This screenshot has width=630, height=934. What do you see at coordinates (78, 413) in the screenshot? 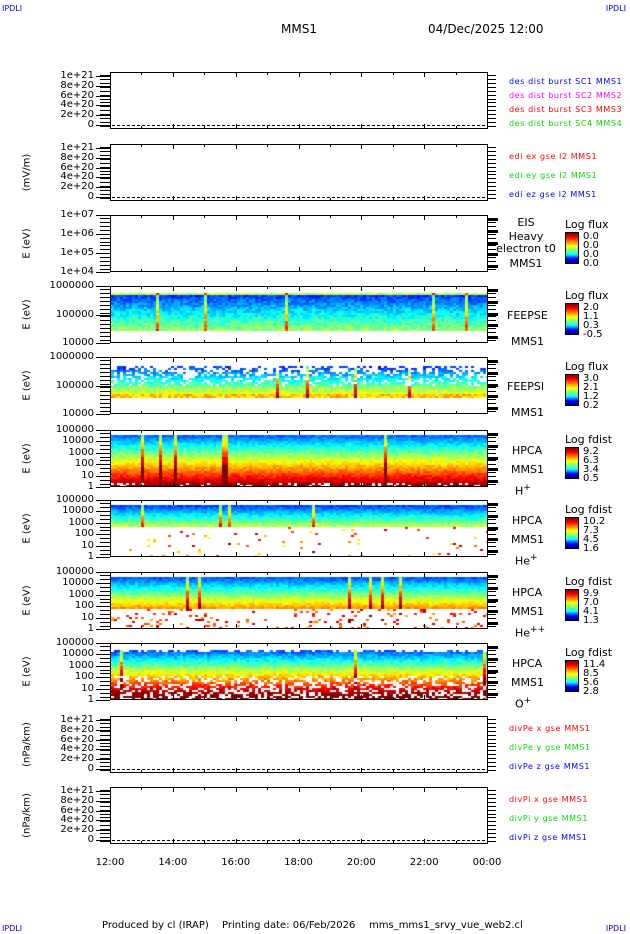
I see `y-tick-label: 10000` at bounding box center [78, 413].